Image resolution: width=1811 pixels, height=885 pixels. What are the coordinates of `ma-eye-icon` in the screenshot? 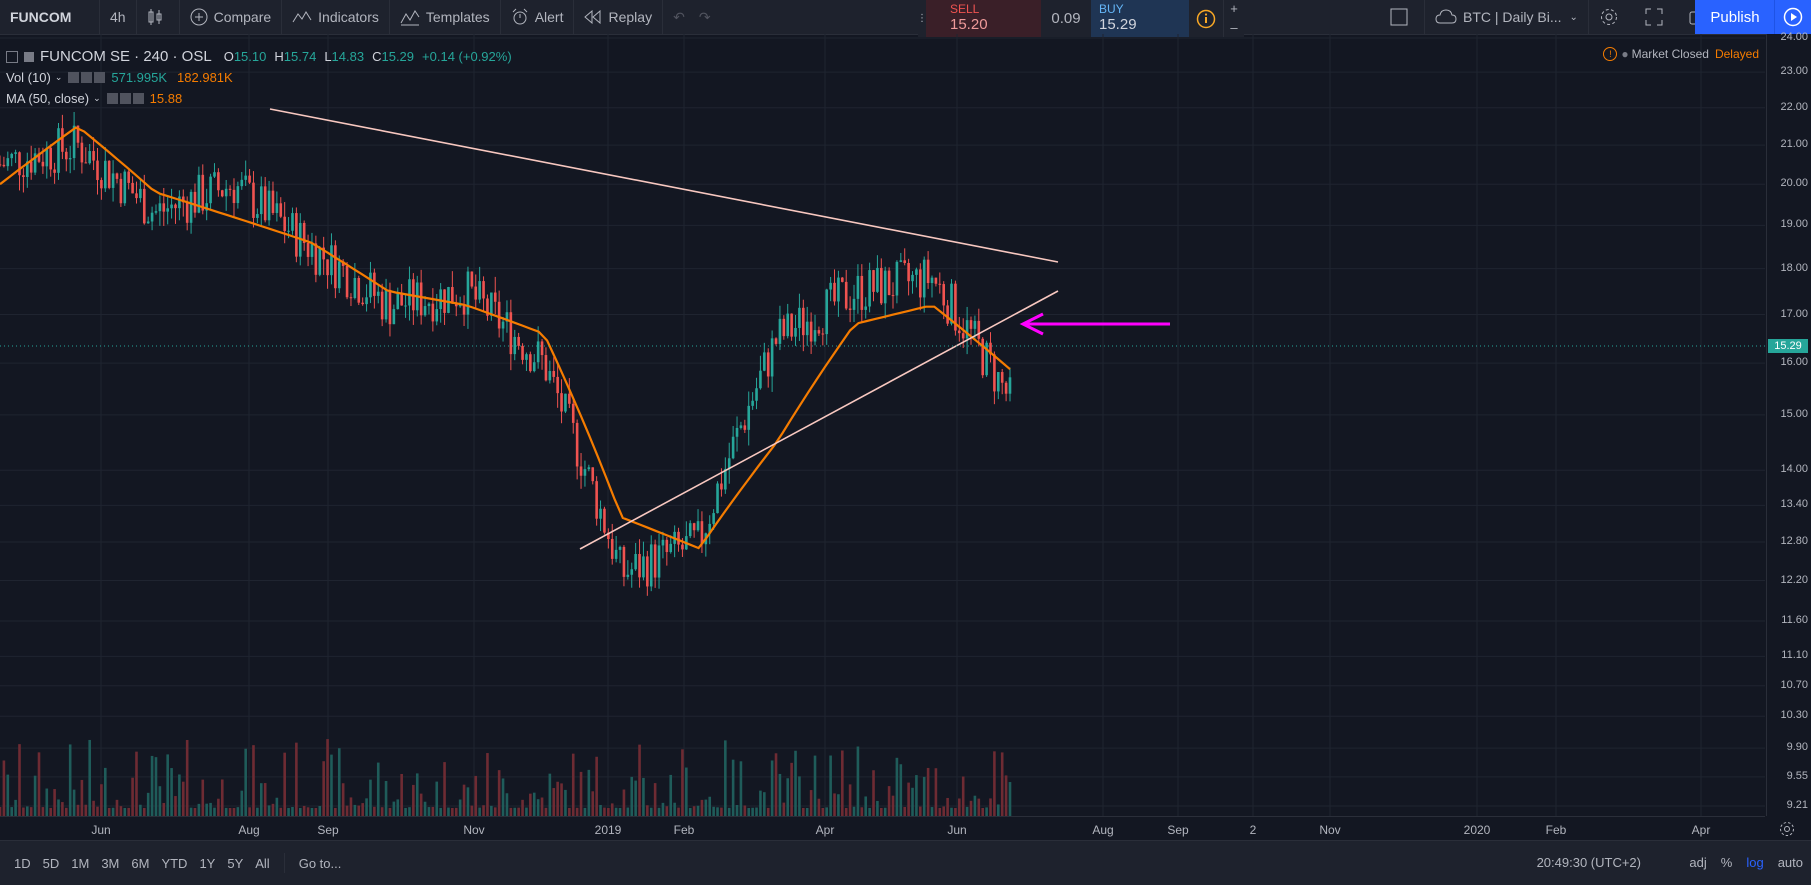 It's located at (112, 98).